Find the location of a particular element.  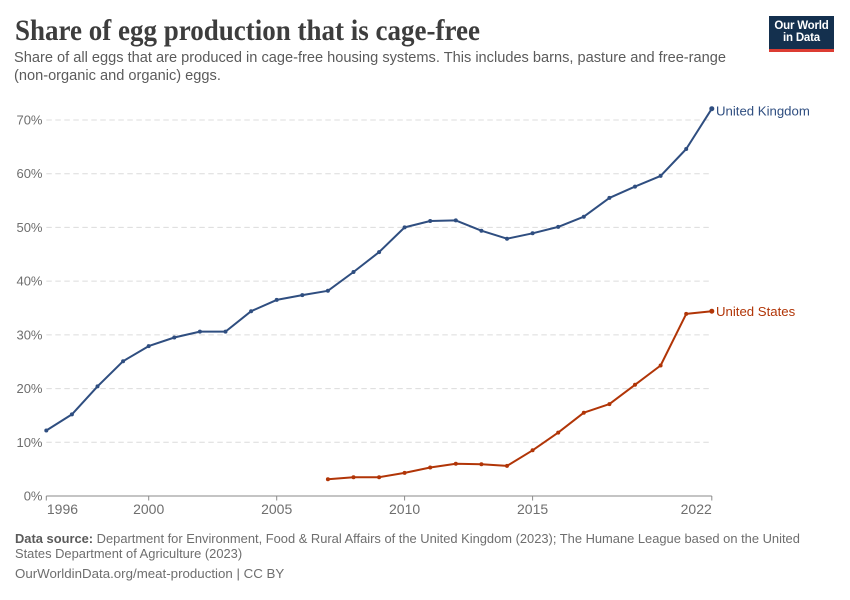

svg-text: 2015 is located at coordinates (532, 509).